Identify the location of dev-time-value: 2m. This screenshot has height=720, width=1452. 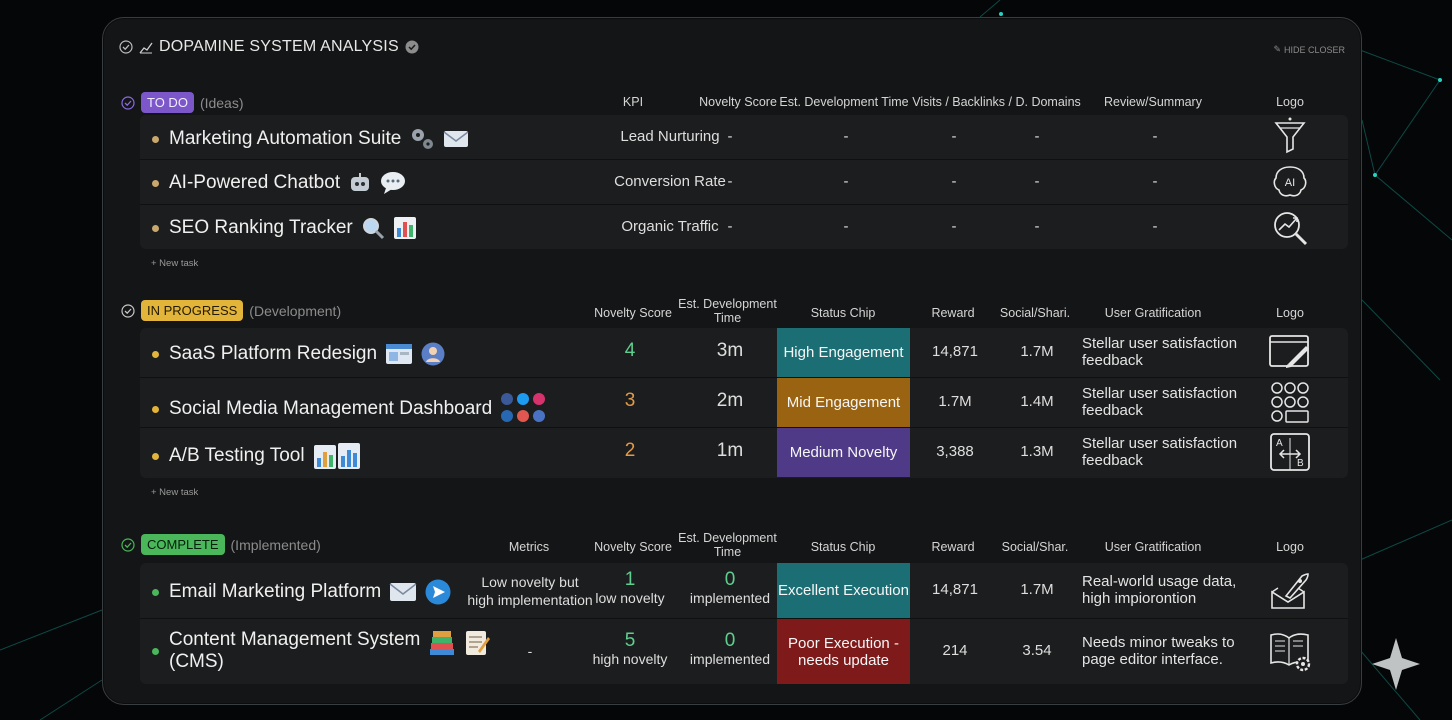
(730, 400).